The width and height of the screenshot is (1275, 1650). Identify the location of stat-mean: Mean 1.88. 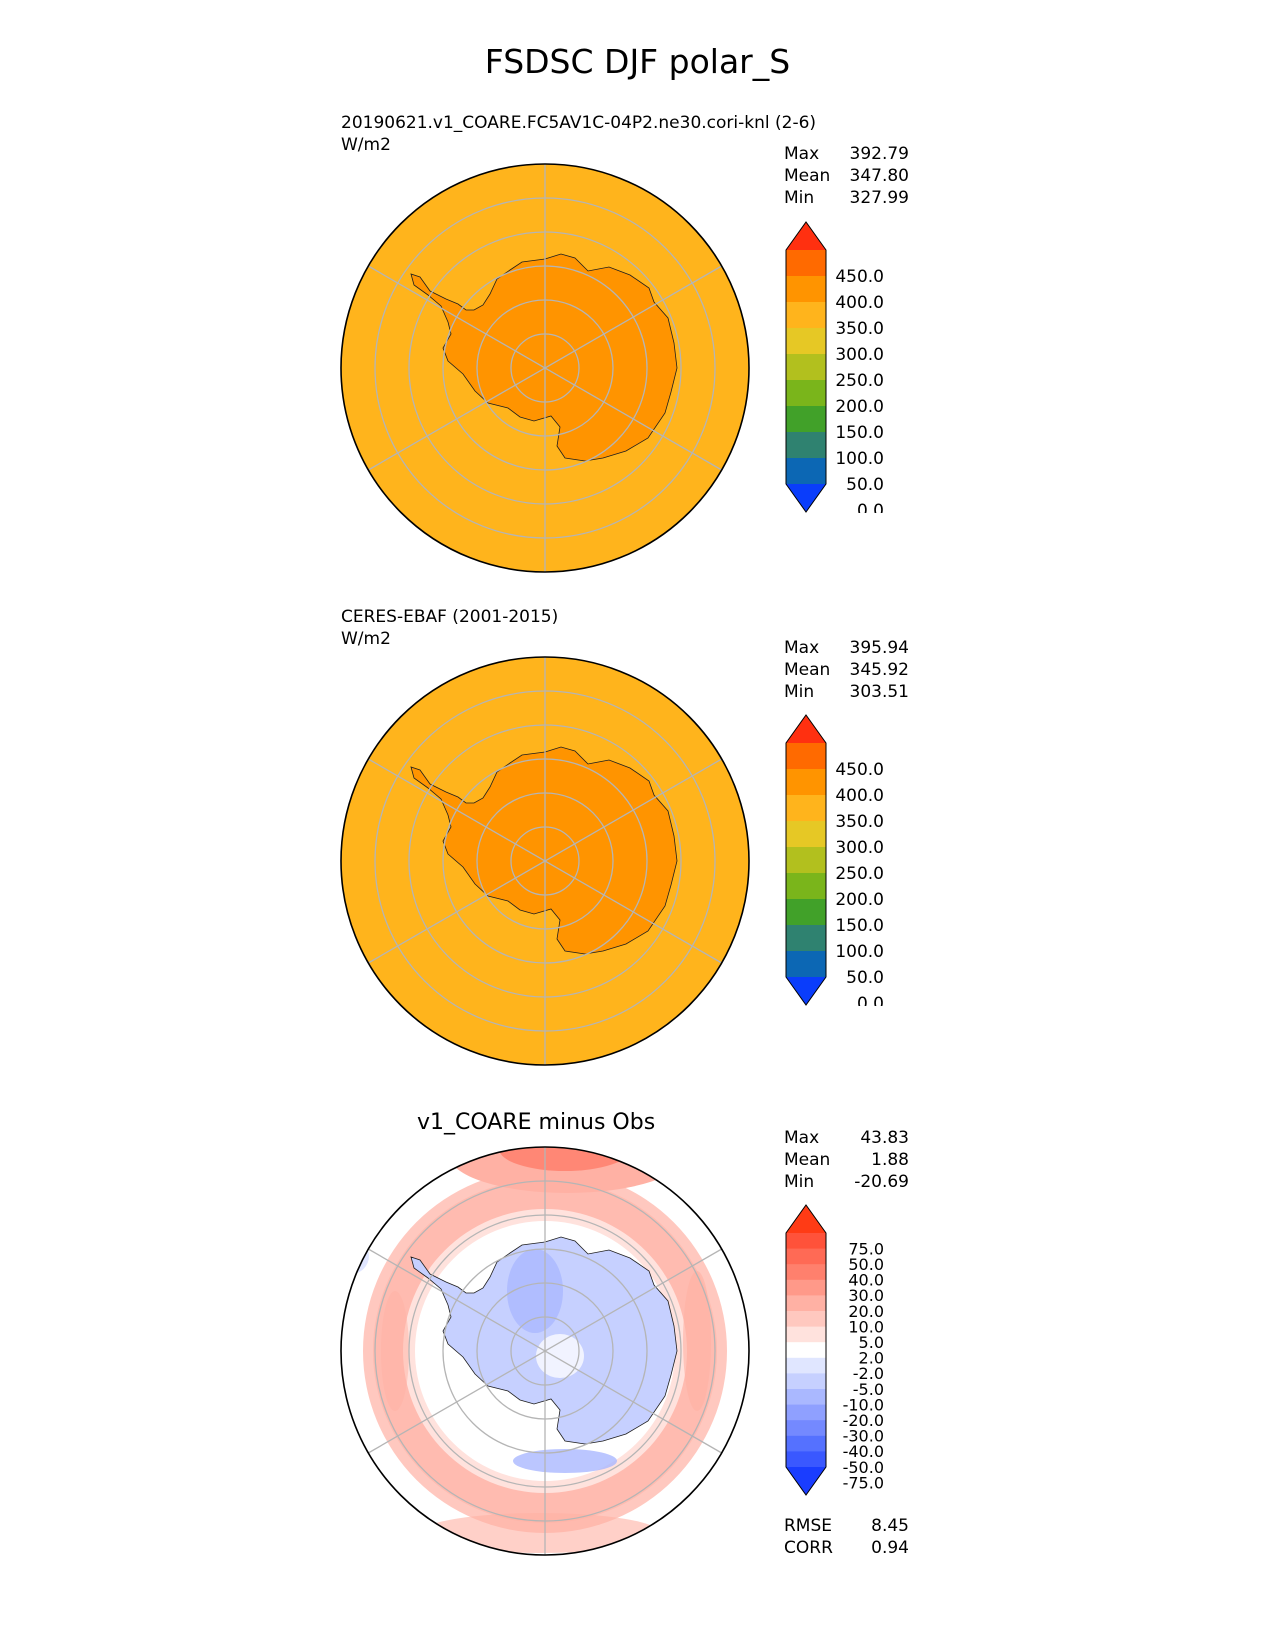
(846, 1160).